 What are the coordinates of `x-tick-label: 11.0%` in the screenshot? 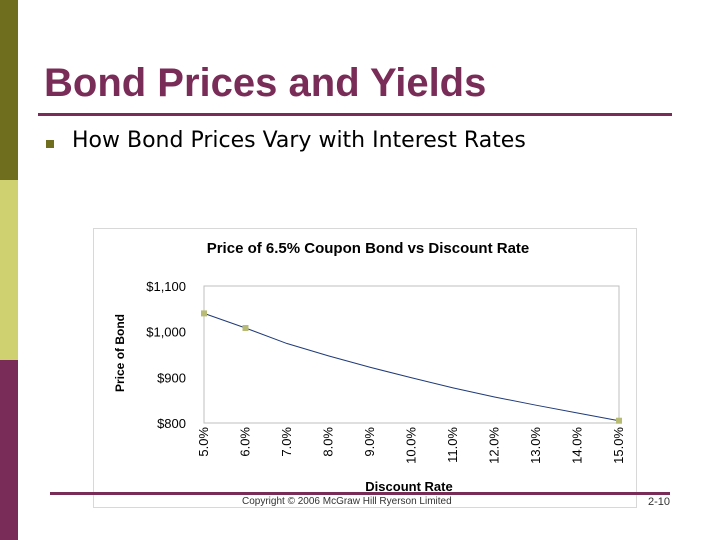 It's located at (452, 445).